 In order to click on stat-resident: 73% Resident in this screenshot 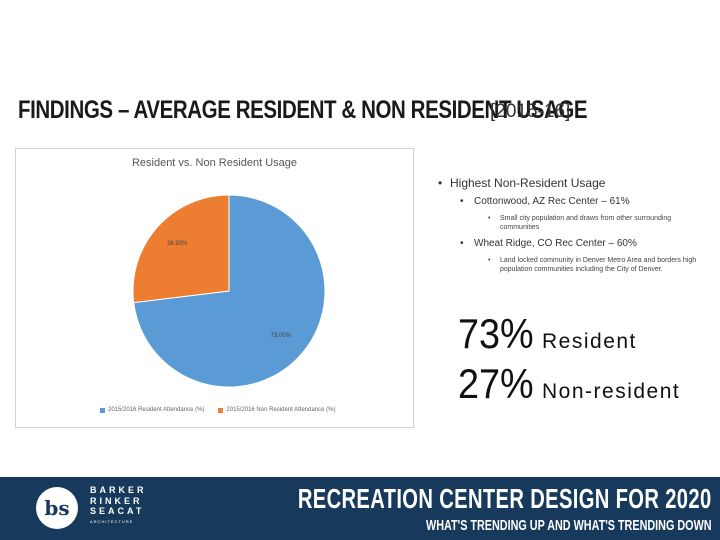, I will do `click(569, 335)`.